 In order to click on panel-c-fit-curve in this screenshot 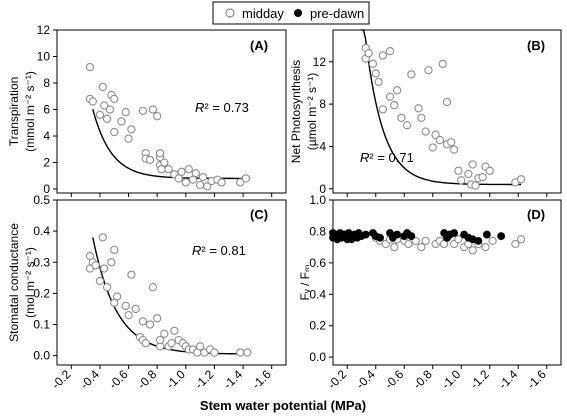, I will do `click(171, 296)`.